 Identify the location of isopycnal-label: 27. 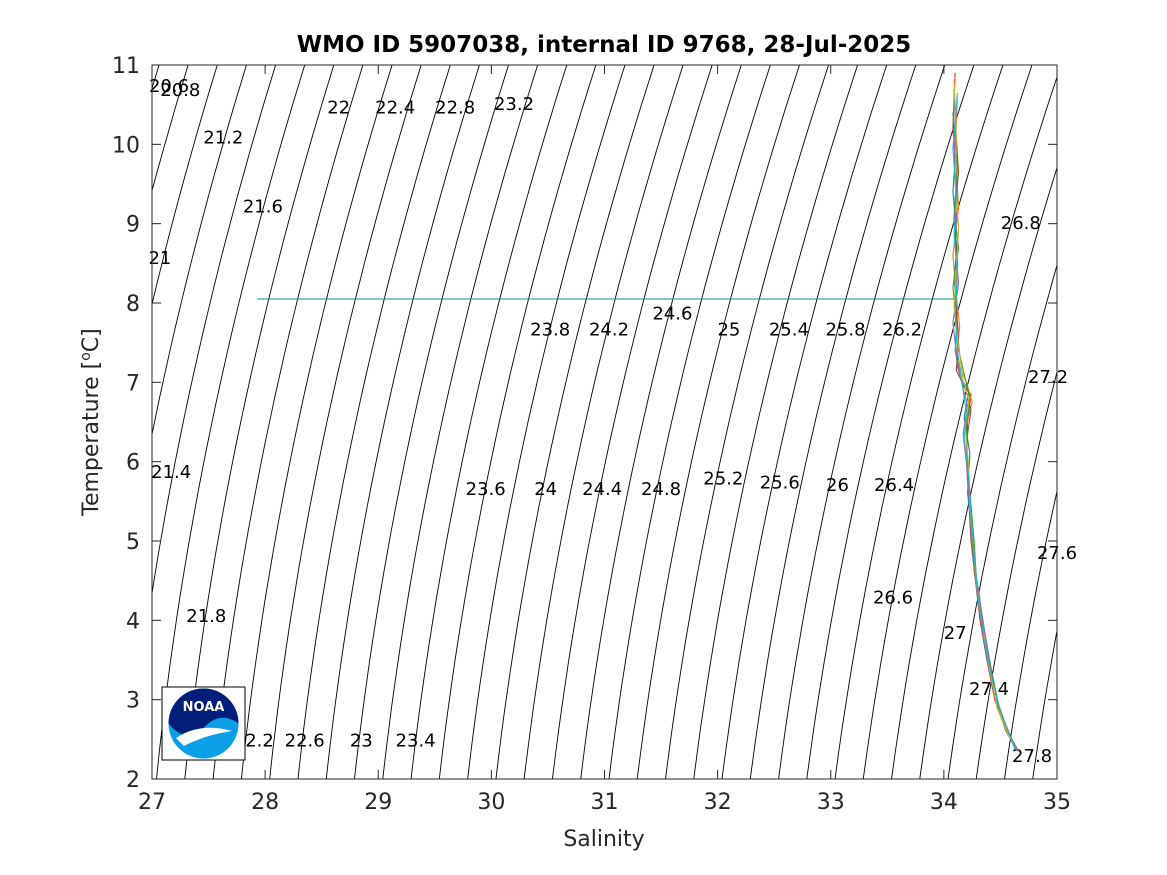
(955, 633).